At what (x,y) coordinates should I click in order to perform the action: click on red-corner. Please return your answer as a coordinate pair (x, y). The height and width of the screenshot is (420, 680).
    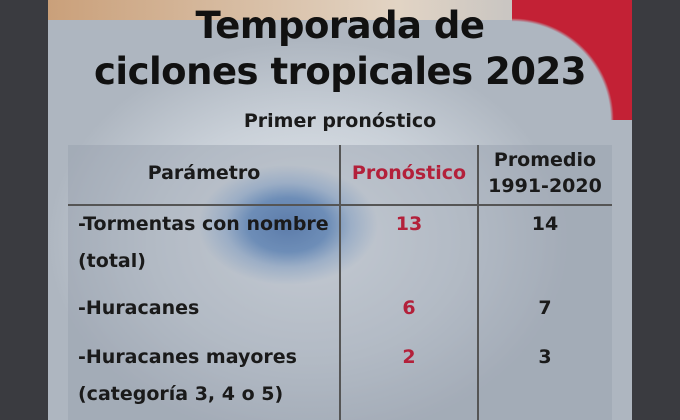
    Looking at the image, I should click on (572, 60).